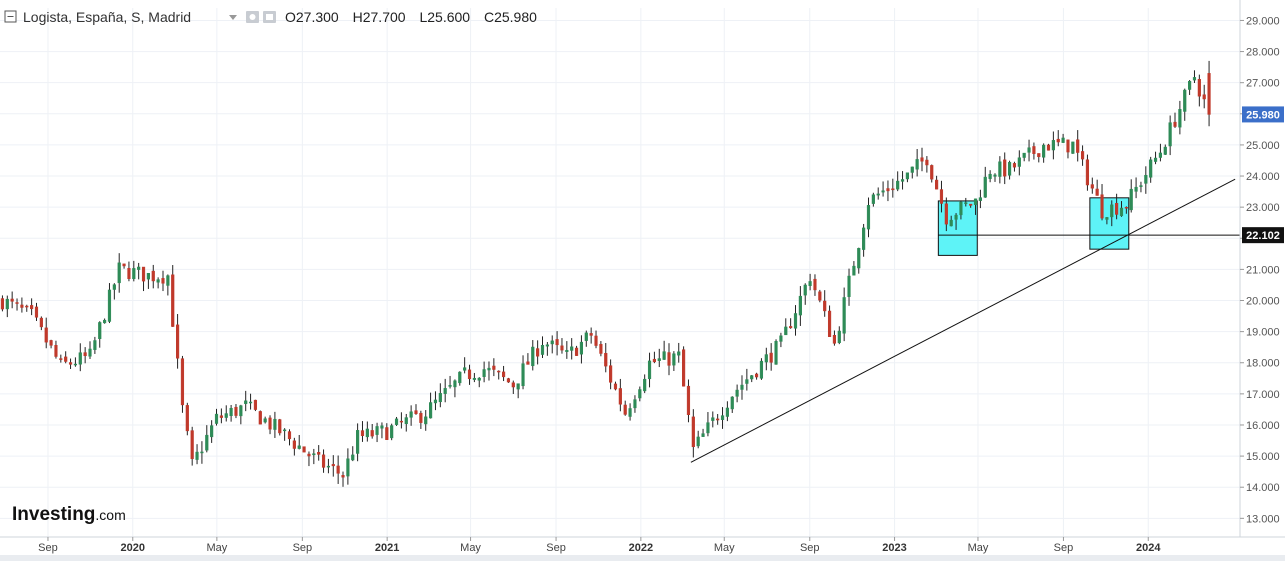 The image size is (1285, 566). What do you see at coordinates (358, 17) in the screenshot?
I see `ohlc-high-key: H` at bounding box center [358, 17].